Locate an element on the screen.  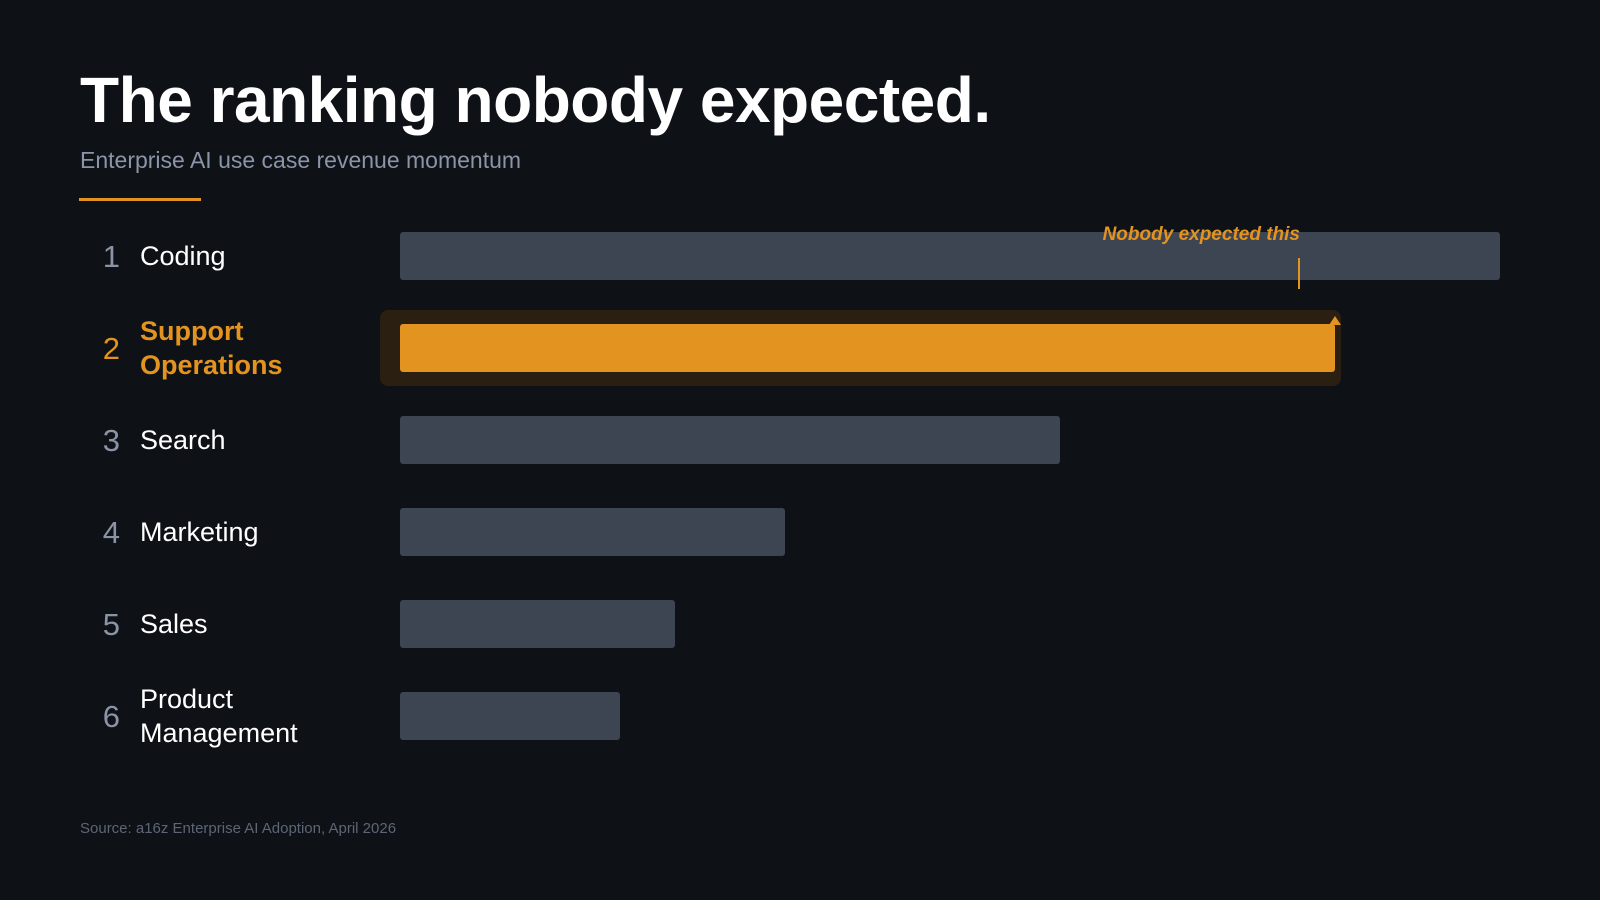
category-label: Management is located at coordinates (219, 733).